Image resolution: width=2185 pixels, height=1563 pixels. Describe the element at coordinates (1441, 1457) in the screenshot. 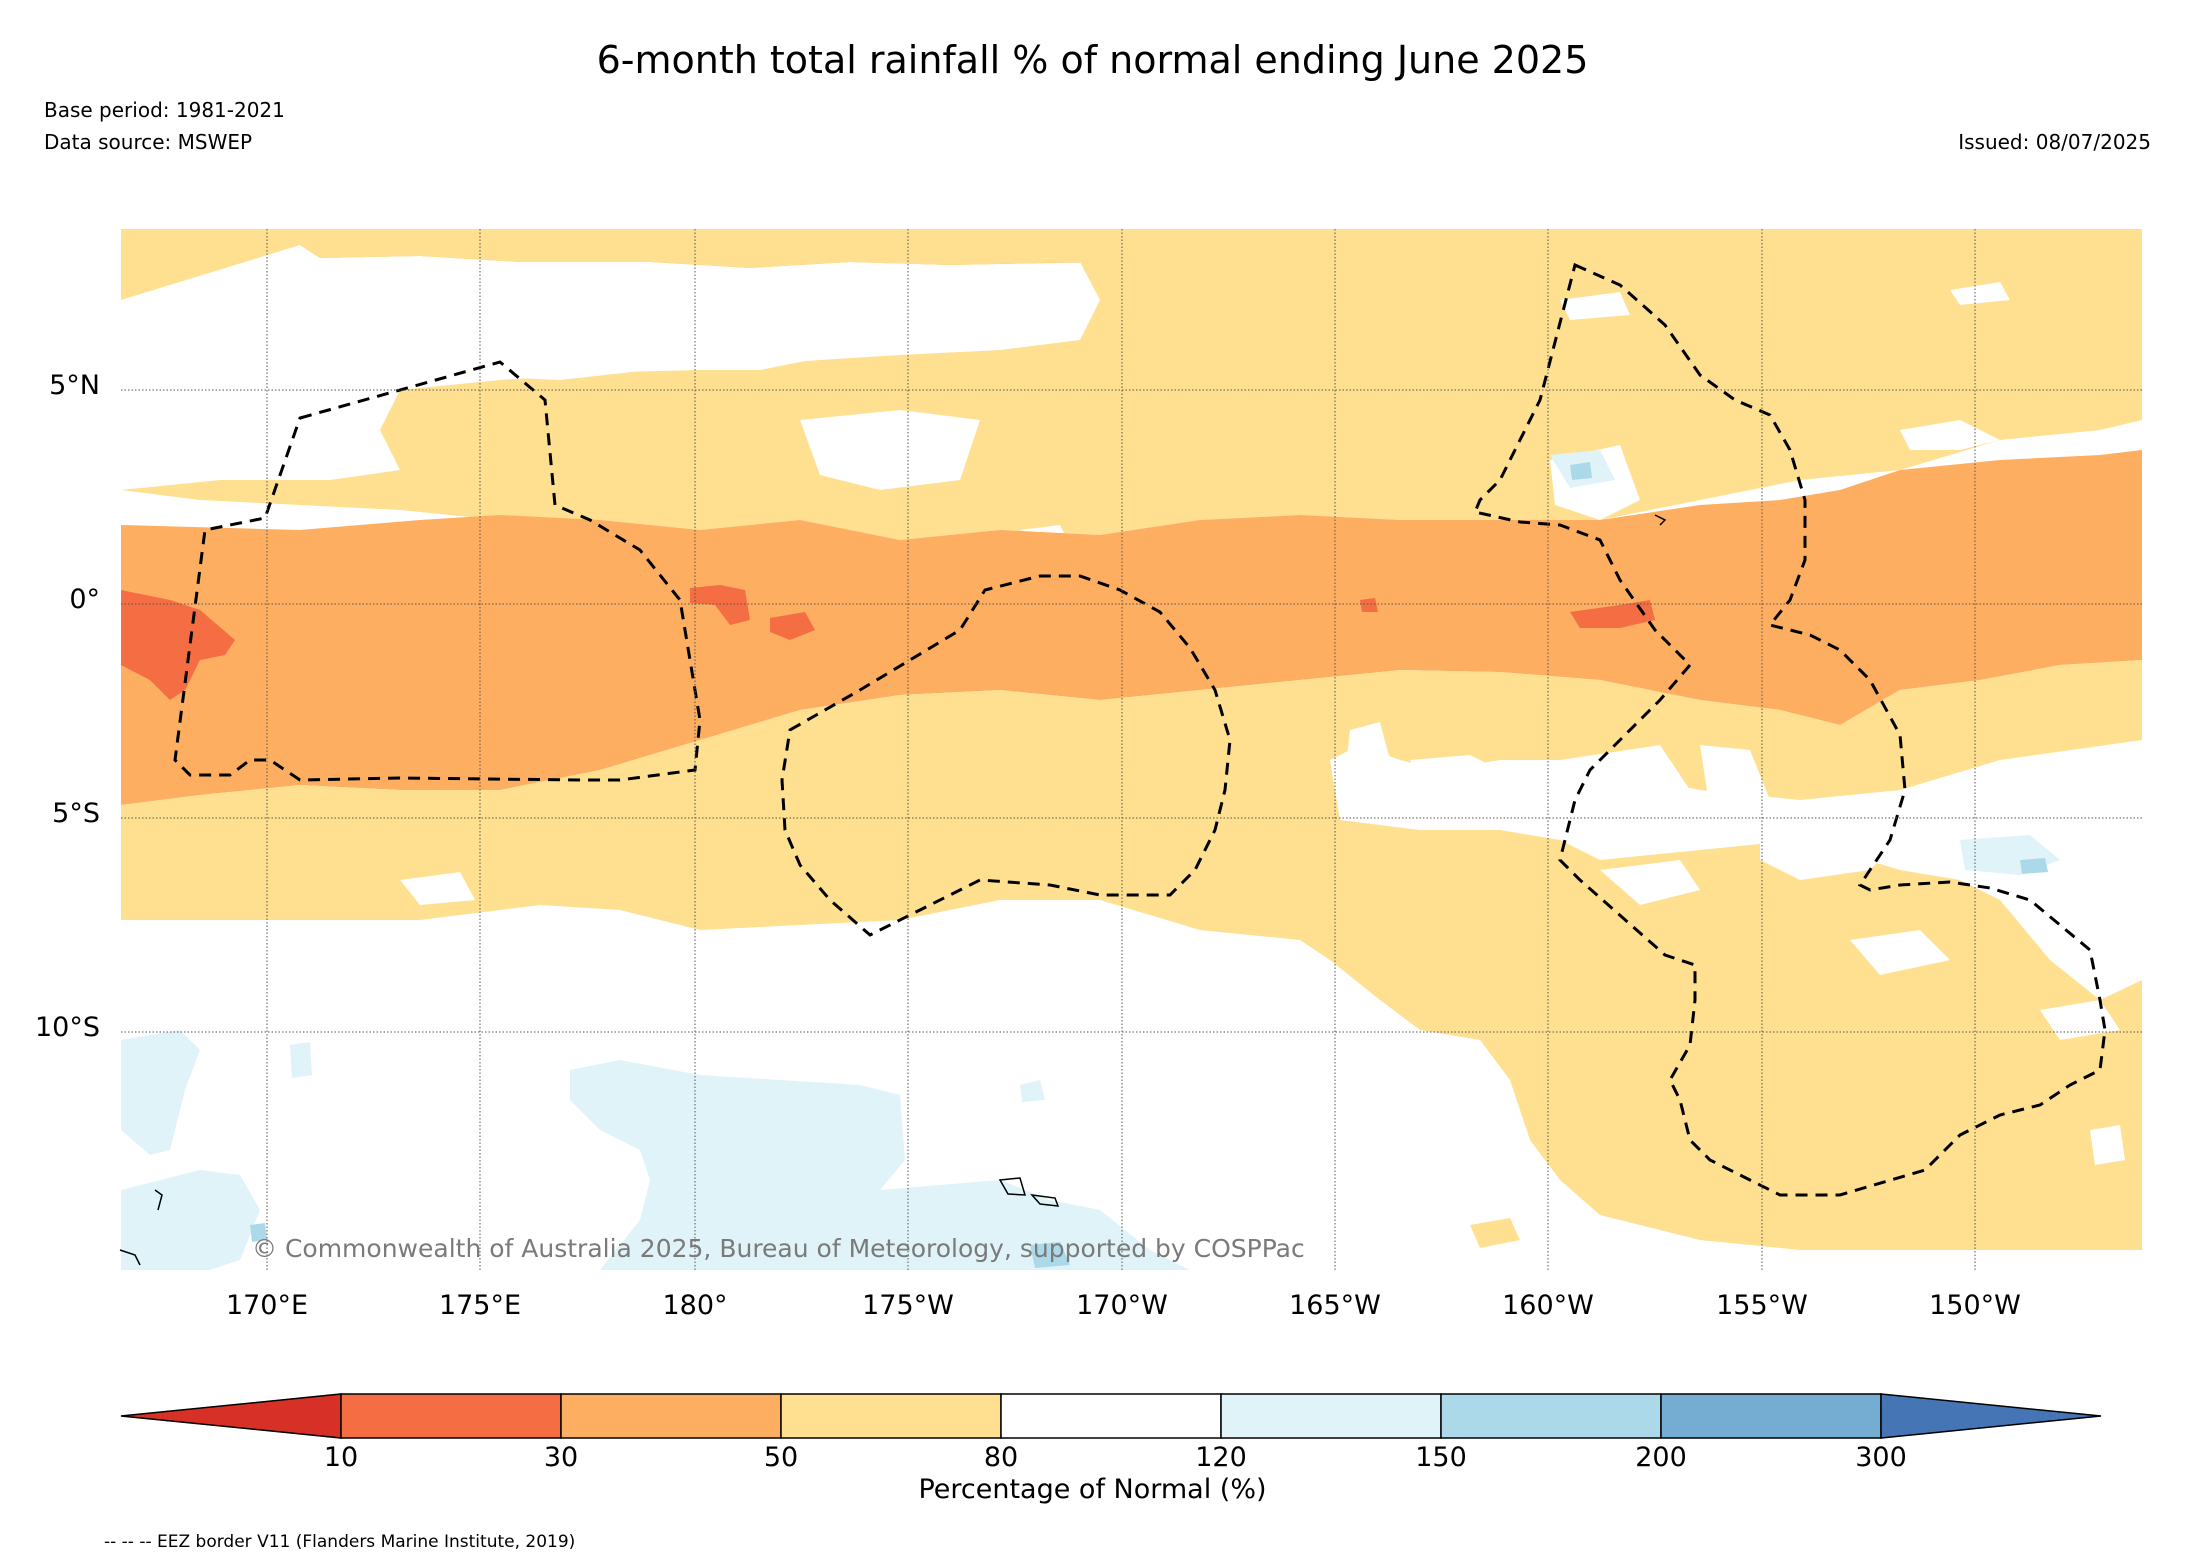

I see `colorbar-tick: 150` at that location.